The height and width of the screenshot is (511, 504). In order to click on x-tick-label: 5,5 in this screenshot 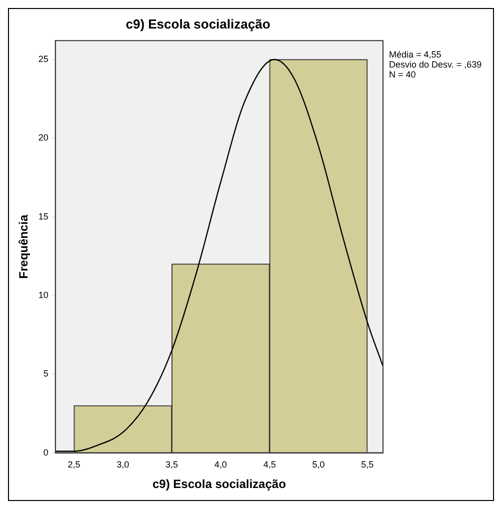, I will do `click(367, 465)`.